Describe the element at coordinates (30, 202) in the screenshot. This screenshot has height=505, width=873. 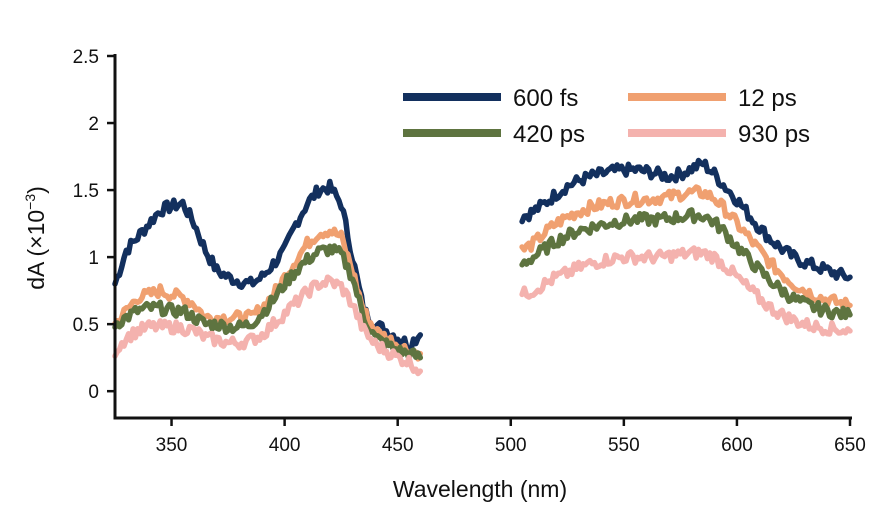
I see `y-axis-title-exponent: −3` at that location.